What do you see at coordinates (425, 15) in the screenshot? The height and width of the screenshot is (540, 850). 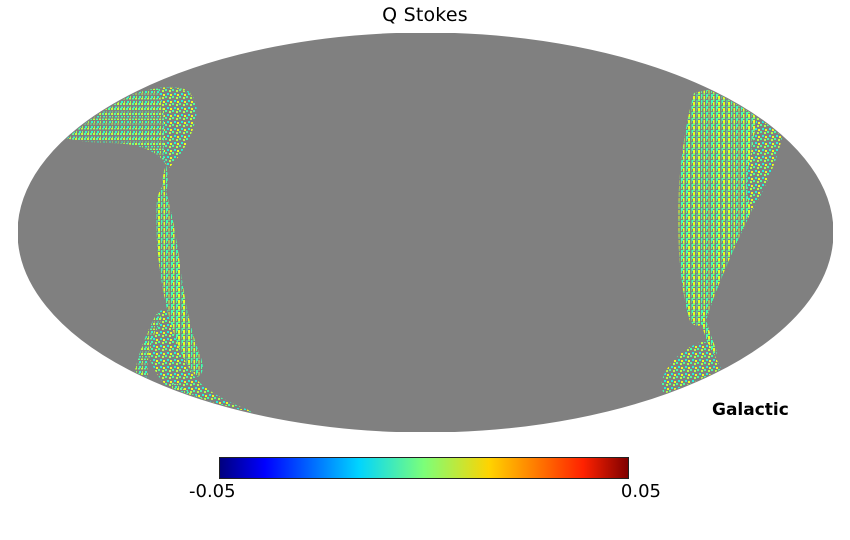 I see `page-title: Q Stokes` at bounding box center [425, 15].